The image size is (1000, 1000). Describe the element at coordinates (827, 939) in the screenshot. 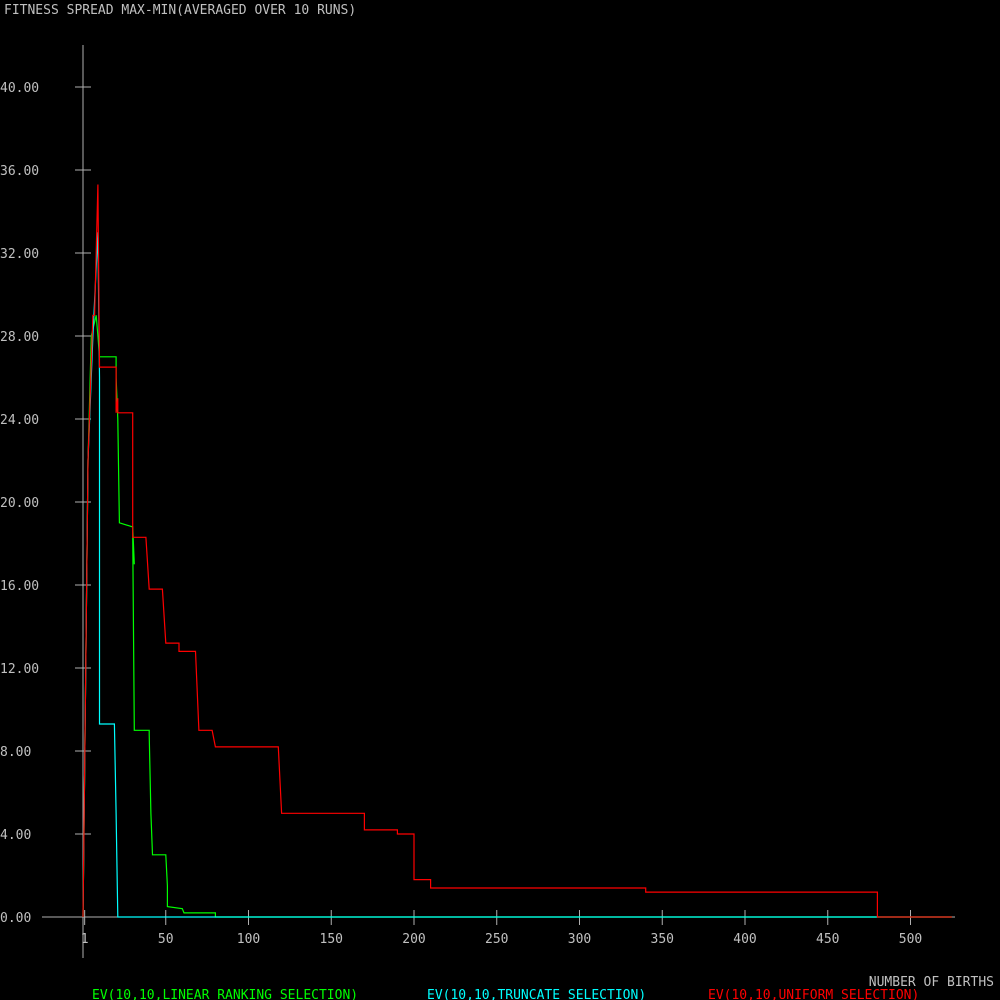

I see `x-tick-label: 450` at that location.